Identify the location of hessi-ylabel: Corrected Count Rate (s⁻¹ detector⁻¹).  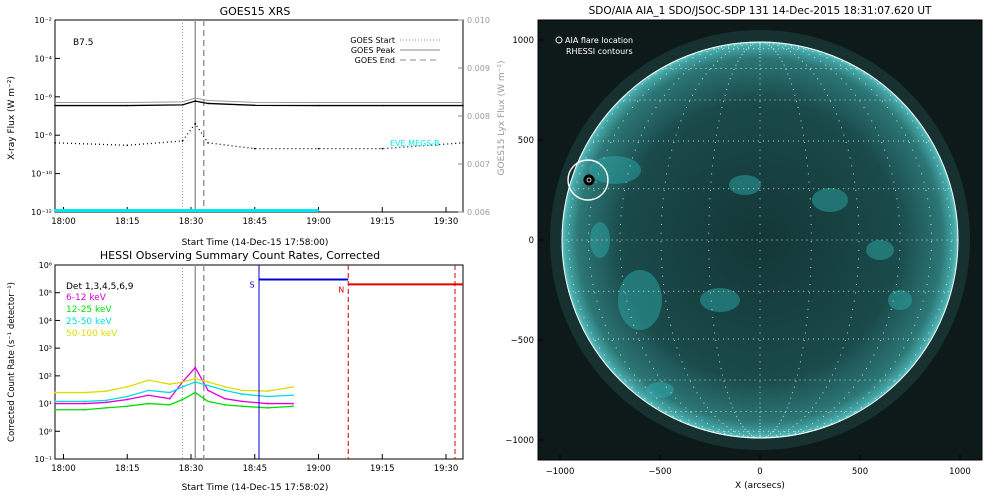
(12, 362).